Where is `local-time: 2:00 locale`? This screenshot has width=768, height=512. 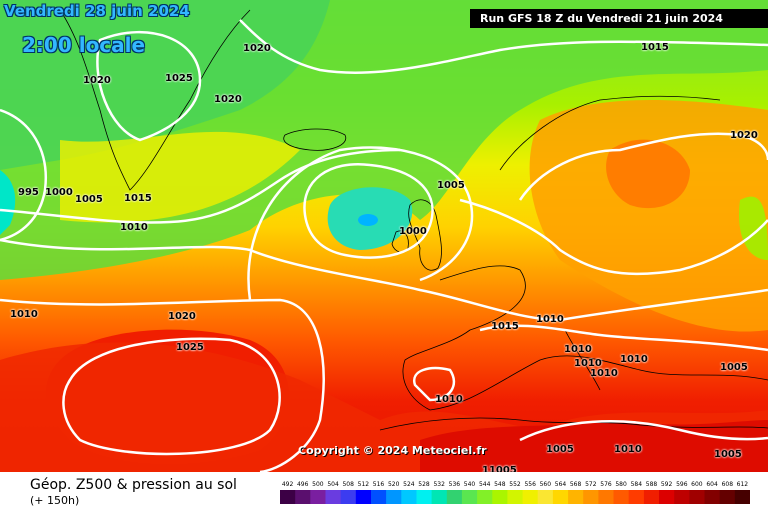
local-time: 2:00 locale is located at coordinates (84, 45).